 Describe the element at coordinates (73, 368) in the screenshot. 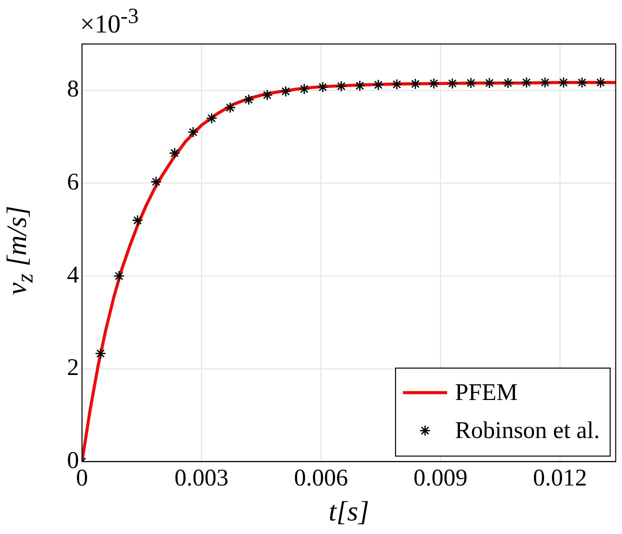

I see `y-tick-label: 2` at that location.